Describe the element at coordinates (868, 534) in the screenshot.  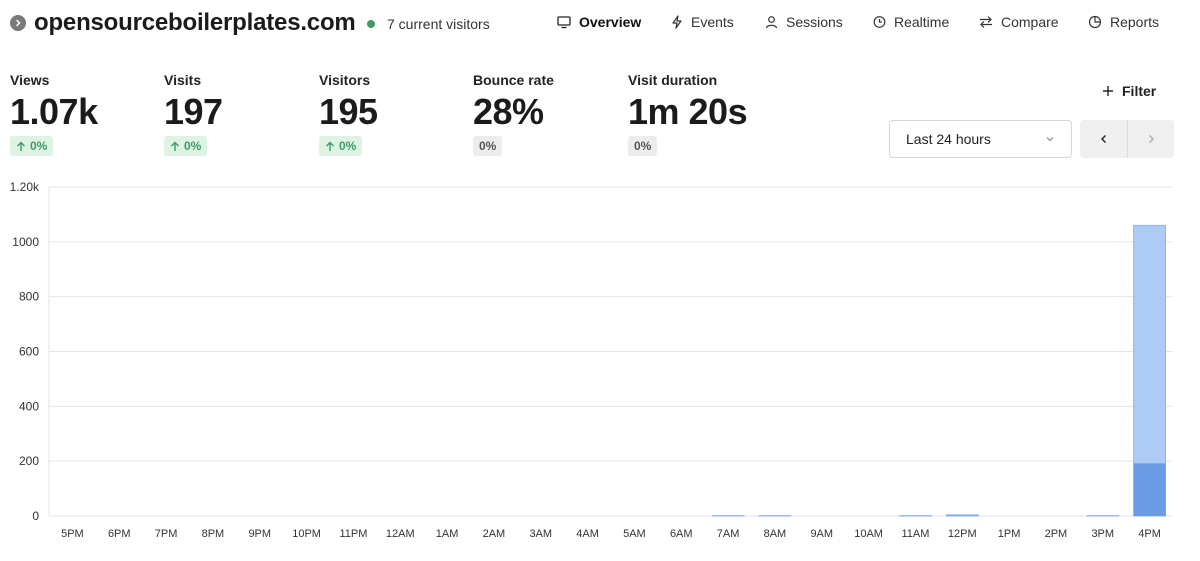
I see `x-tick-label: 10AM` at that location.